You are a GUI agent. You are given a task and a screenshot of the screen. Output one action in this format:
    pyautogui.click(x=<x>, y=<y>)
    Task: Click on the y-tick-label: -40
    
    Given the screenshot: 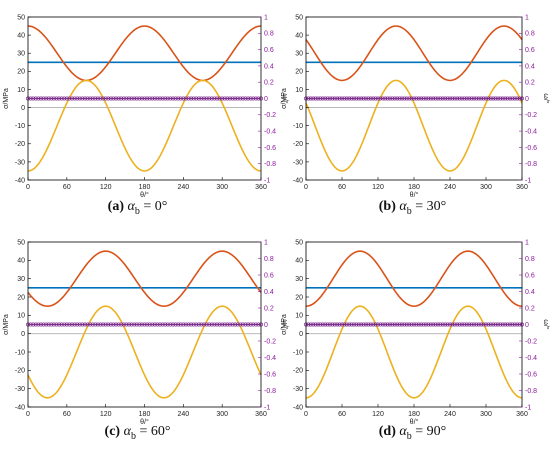 What is the action you would take?
    pyautogui.click(x=20, y=407)
    